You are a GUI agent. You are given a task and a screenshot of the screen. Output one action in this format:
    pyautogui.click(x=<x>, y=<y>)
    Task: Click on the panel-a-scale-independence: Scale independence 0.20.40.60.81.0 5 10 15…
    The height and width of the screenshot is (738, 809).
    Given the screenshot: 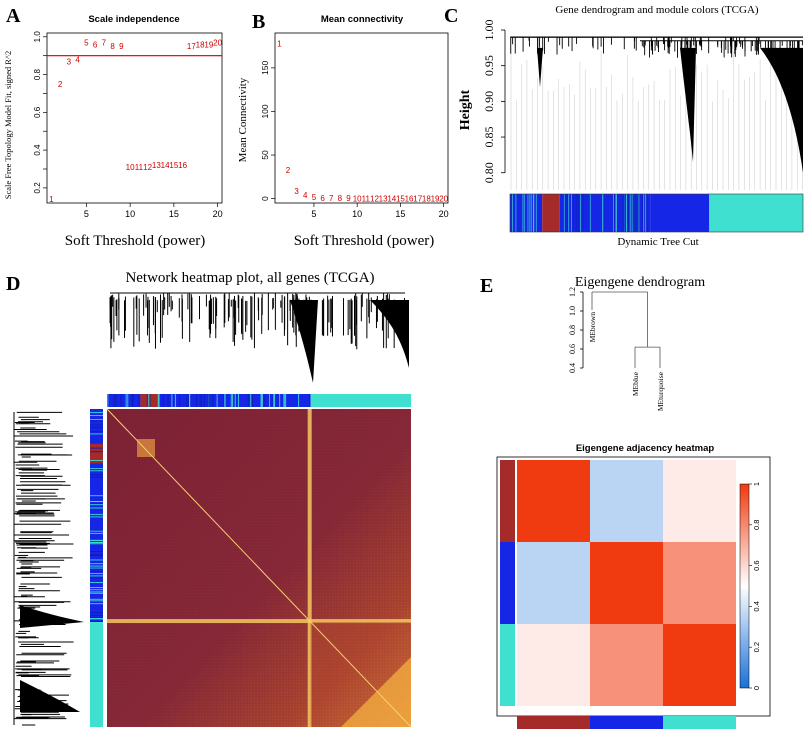 What is the action you would take?
    pyautogui.click(x=113, y=131)
    